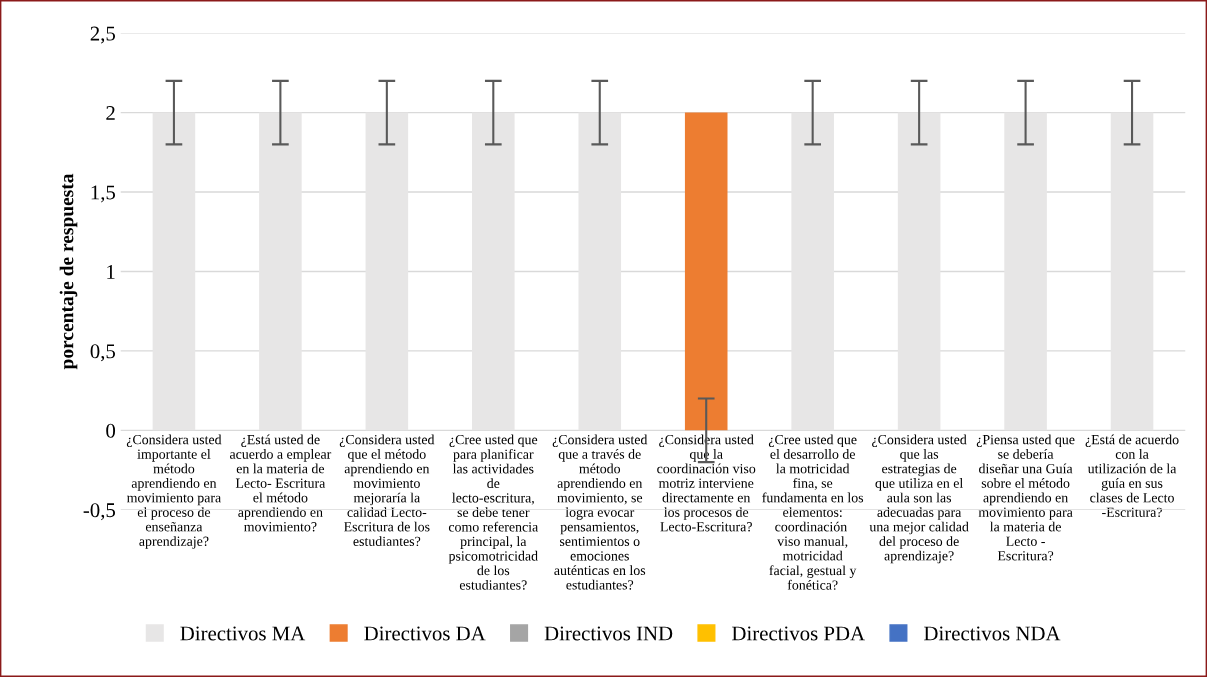  Describe the element at coordinates (798, 633) in the screenshot. I see `legend-label: Directivos PDA` at that location.